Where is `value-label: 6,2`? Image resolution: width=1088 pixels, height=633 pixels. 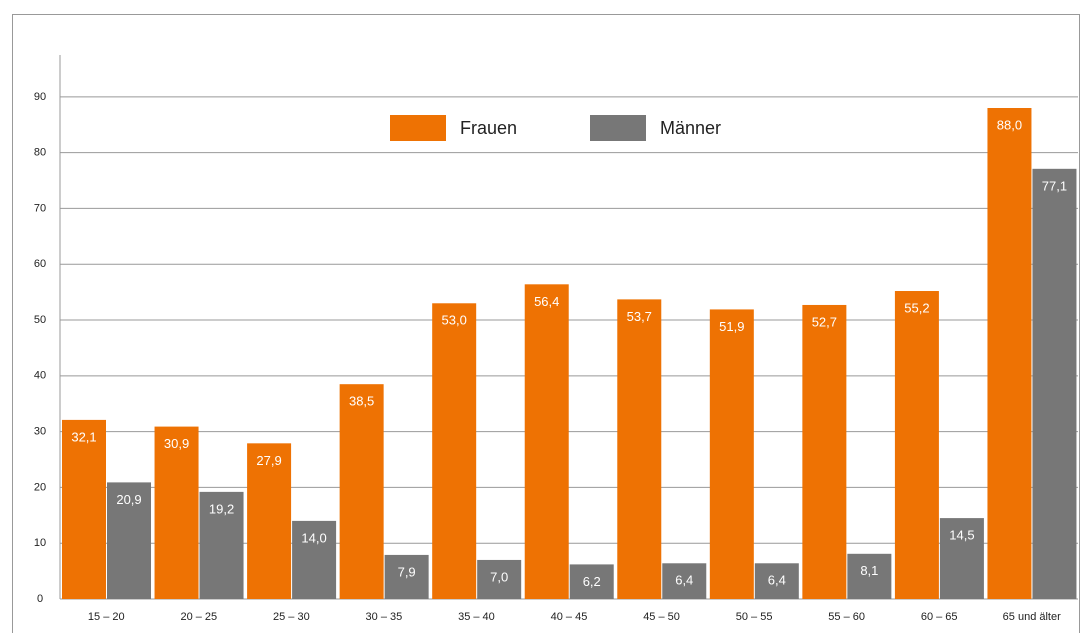 value-label: 6,2 is located at coordinates (592, 581).